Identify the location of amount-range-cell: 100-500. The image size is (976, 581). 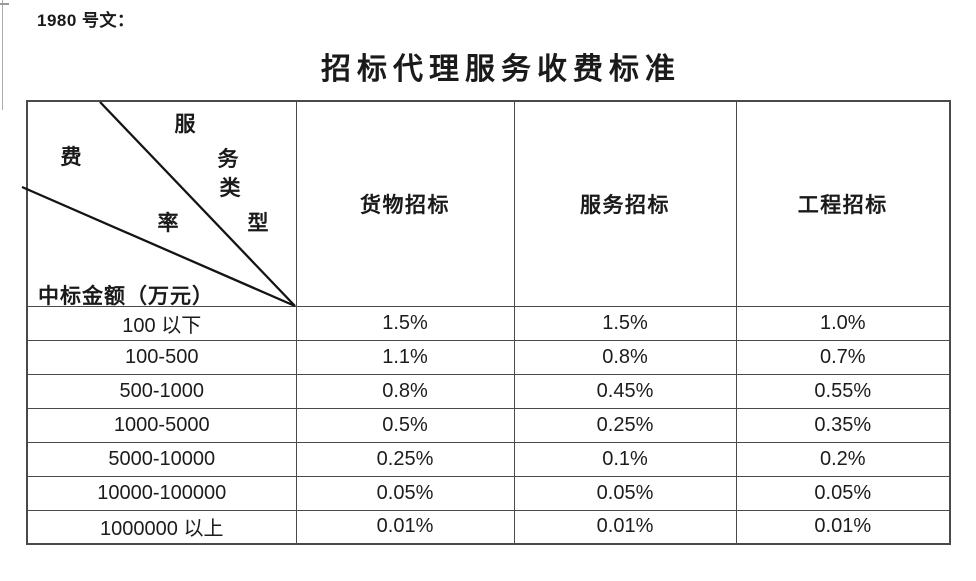
(161, 357).